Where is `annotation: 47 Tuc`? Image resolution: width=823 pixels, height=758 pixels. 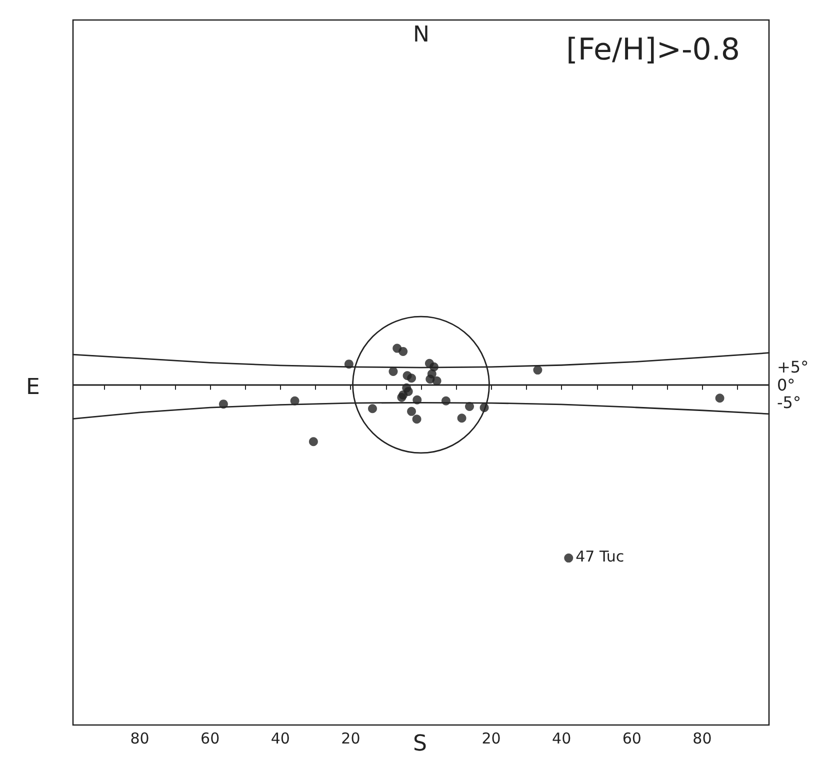 annotation: 47 Tuc is located at coordinates (600, 557).